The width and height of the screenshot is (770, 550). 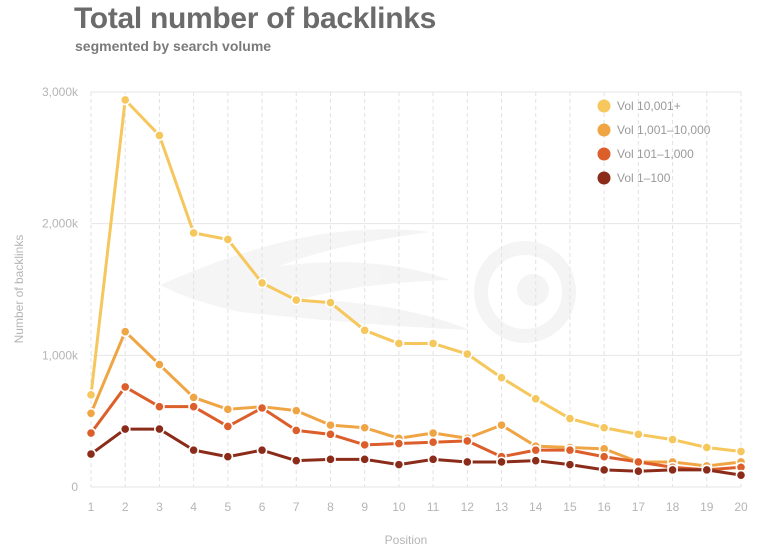 What do you see at coordinates (502, 507) in the screenshot?
I see `x-tick-label: 13` at bounding box center [502, 507].